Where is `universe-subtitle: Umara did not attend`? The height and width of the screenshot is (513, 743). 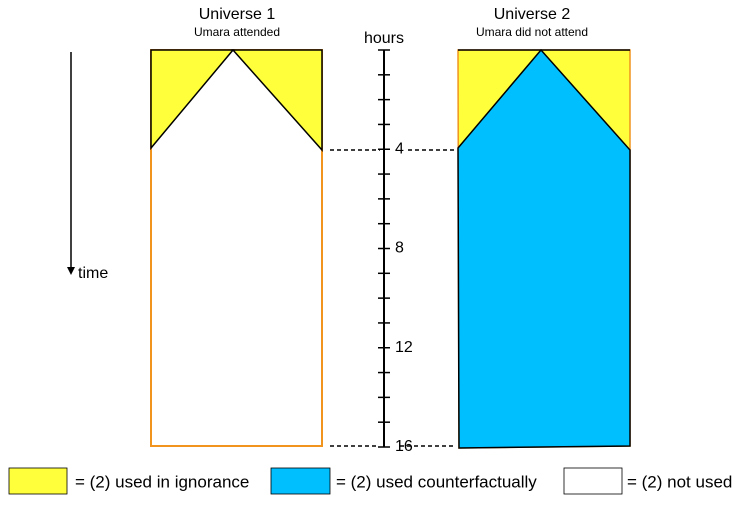 universe-subtitle: Umara did not attend is located at coordinates (532, 32).